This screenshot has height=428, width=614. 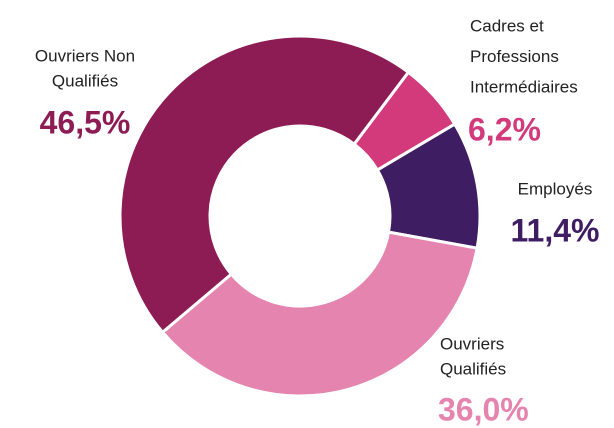 I want to click on category-label: Ouvriers, so click(x=472, y=343).